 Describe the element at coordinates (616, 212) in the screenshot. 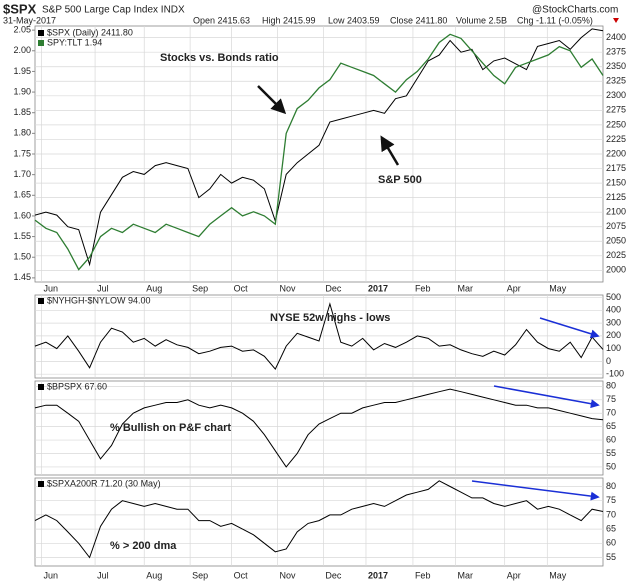

I see `y2-tick-label: 2100` at that location.